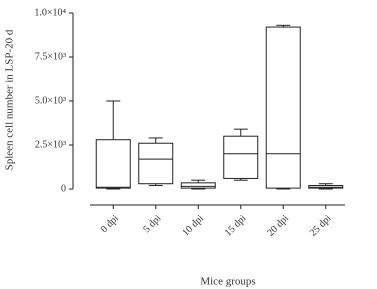 The height and width of the screenshot is (289, 377). What do you see at coordinates (10, 99) in the screenshot?
I see `y-axis-title: Spleen cell number in LSP-20 d` at bounding box center [10, 99].